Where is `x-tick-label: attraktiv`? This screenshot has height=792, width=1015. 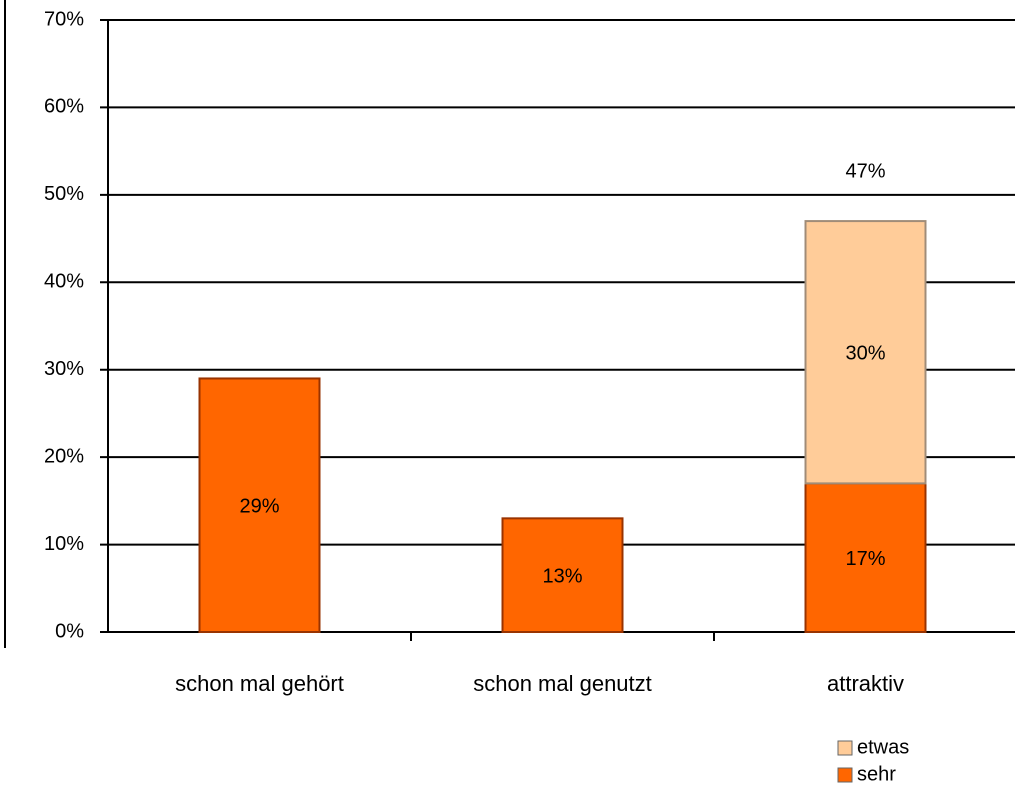
x-tick-label: attraktiv is located at coordinates (865, 683).